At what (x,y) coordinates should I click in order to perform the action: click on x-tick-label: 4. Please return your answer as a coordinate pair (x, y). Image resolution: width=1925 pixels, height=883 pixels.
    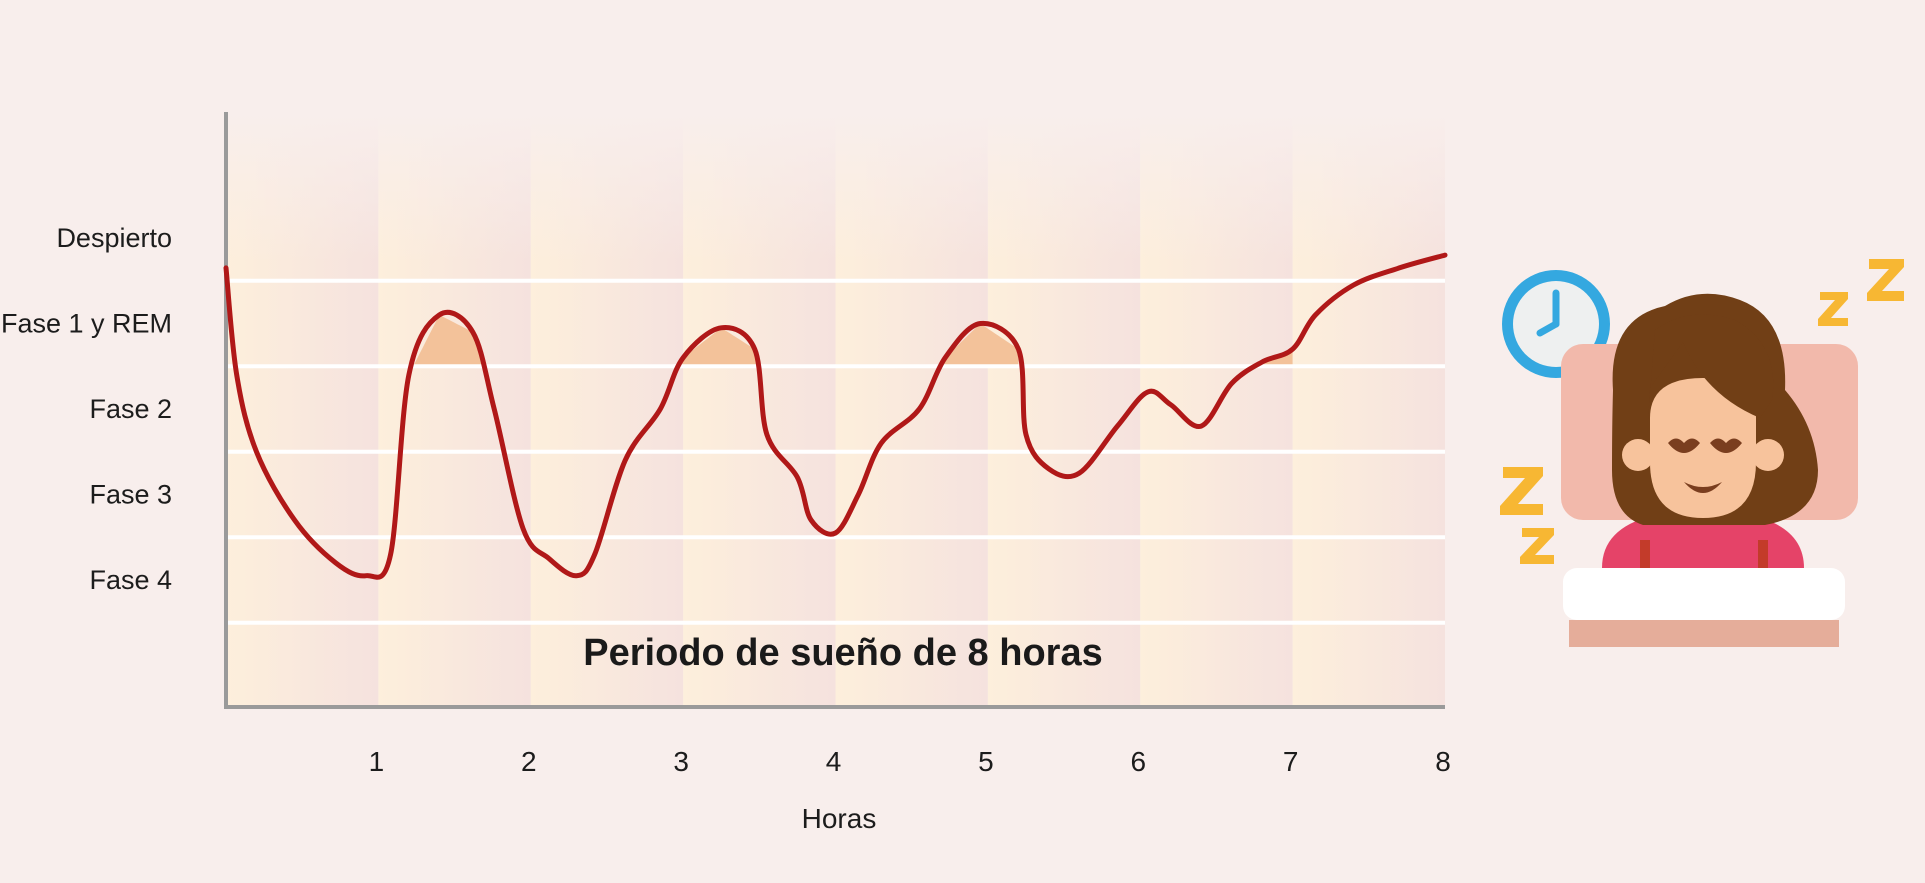
    Looking at the image, I should click on (834, 761).